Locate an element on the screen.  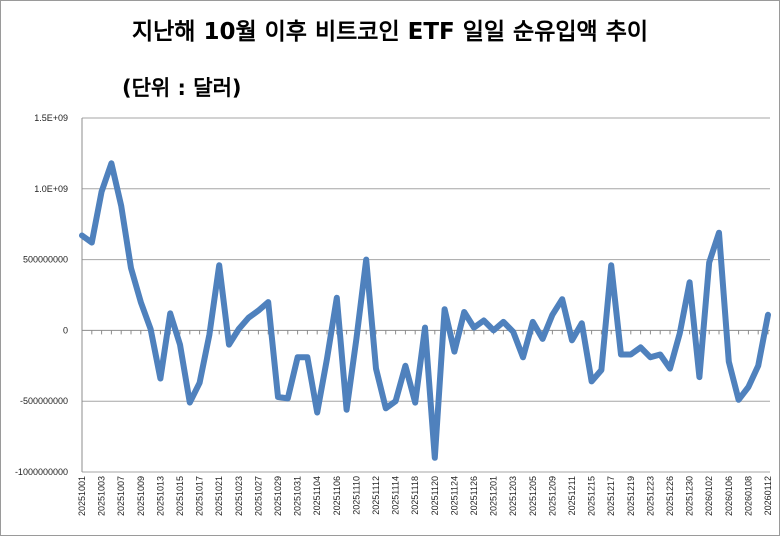
x-tick-label: 20260102 is located at coordinates (709, 496).